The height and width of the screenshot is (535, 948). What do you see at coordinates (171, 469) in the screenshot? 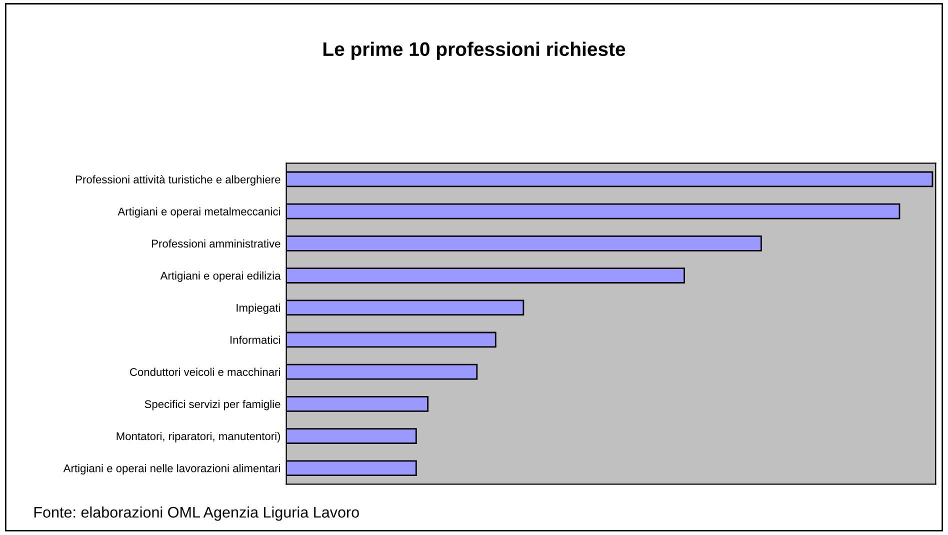
I see `y-tick-label: Artigiani e operai nelle lavorazioni alimentari` at bounding box center [171, 469].